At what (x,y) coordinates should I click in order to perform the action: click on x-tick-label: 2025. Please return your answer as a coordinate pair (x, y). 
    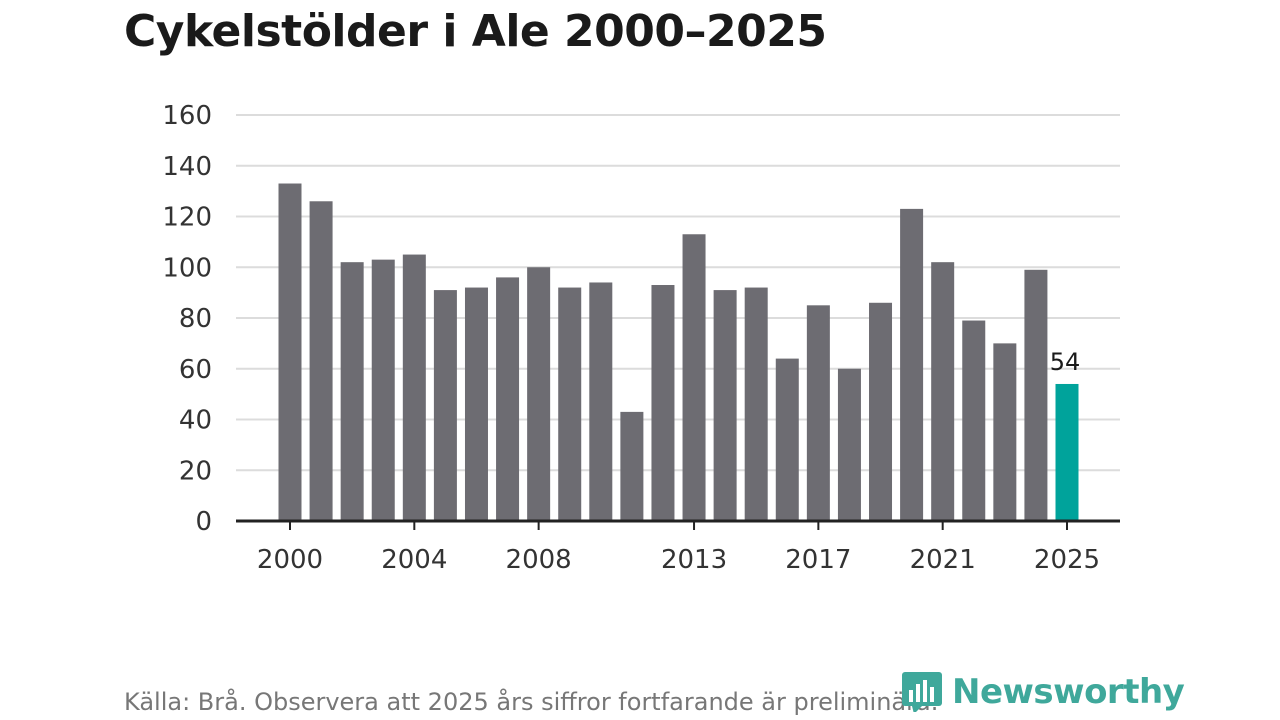
    Looking at the image, I should click on (1067, 560).